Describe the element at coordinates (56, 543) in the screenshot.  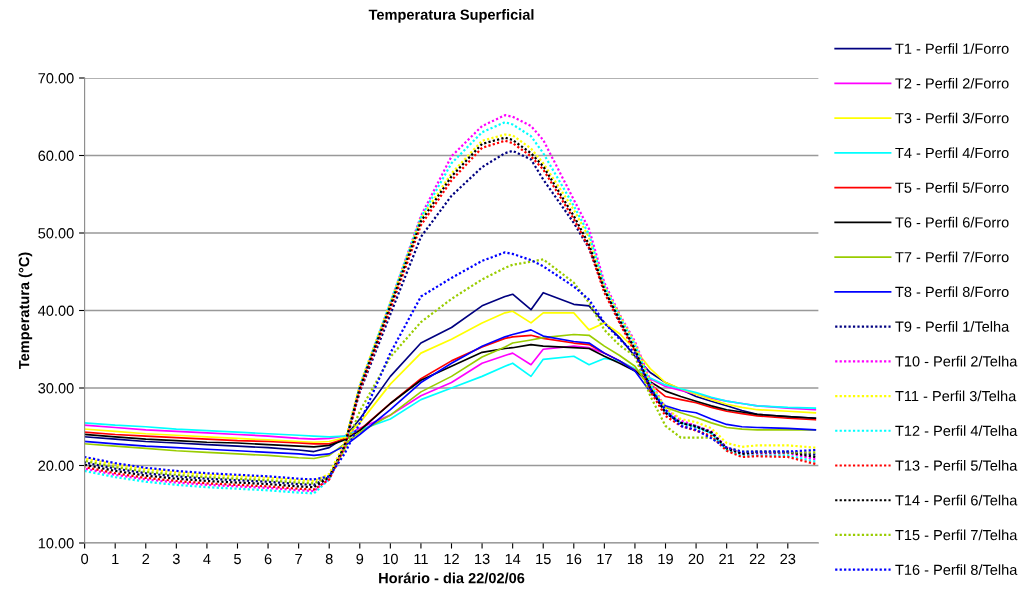
I see `y-tick-label: 10.00` at that location.